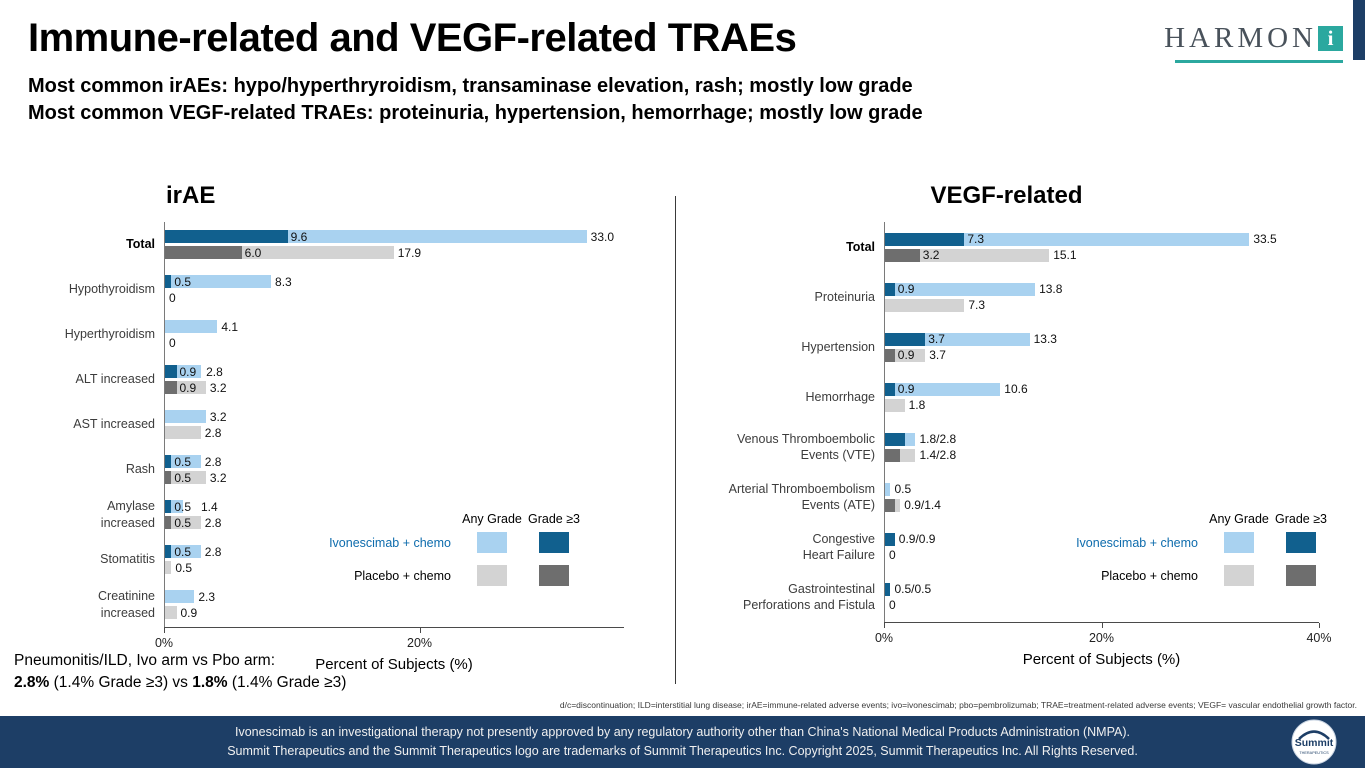 This screenshot has height=768, width=1365. What do you see at coordinates (85, 424) in the screenshot?
I see `category-label: AST increased` at bounding box center [85, 424].